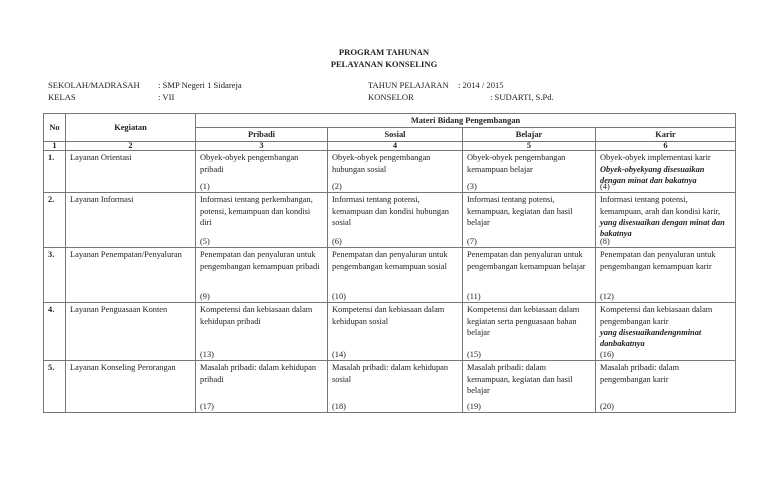  Describe the element at coordinates (54, 332) in the screenshot. I see `row-no: 4.` at that location.